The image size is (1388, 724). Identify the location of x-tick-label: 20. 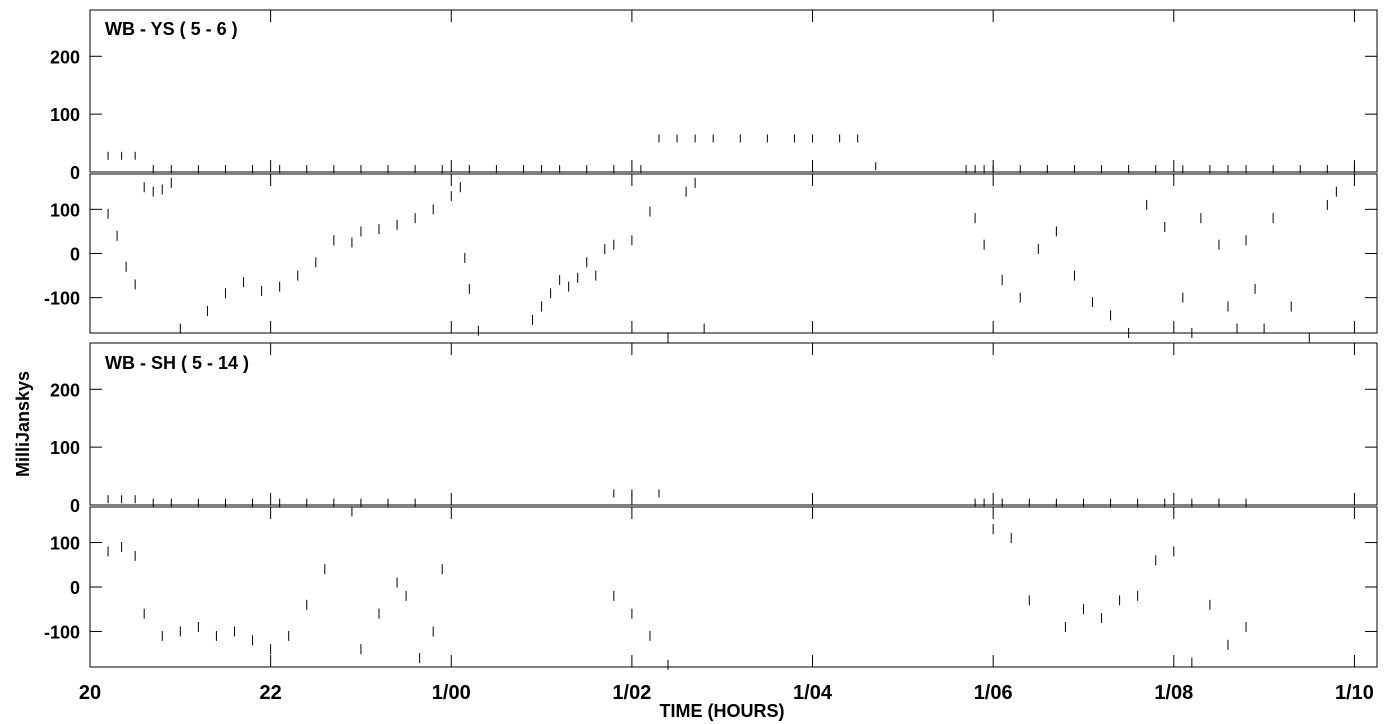
(90, 693).